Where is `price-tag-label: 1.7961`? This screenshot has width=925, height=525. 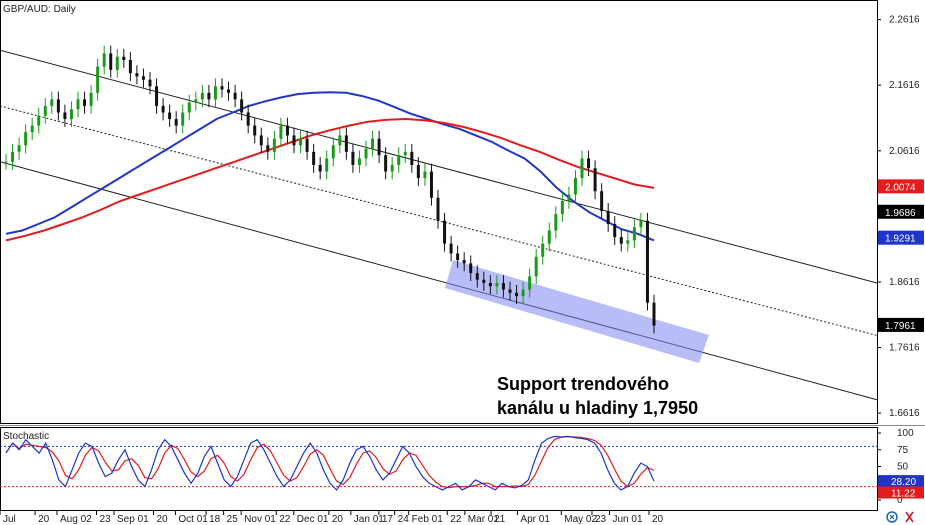 price-tag-label: 1.7961 is located at coordinates (900, 326).